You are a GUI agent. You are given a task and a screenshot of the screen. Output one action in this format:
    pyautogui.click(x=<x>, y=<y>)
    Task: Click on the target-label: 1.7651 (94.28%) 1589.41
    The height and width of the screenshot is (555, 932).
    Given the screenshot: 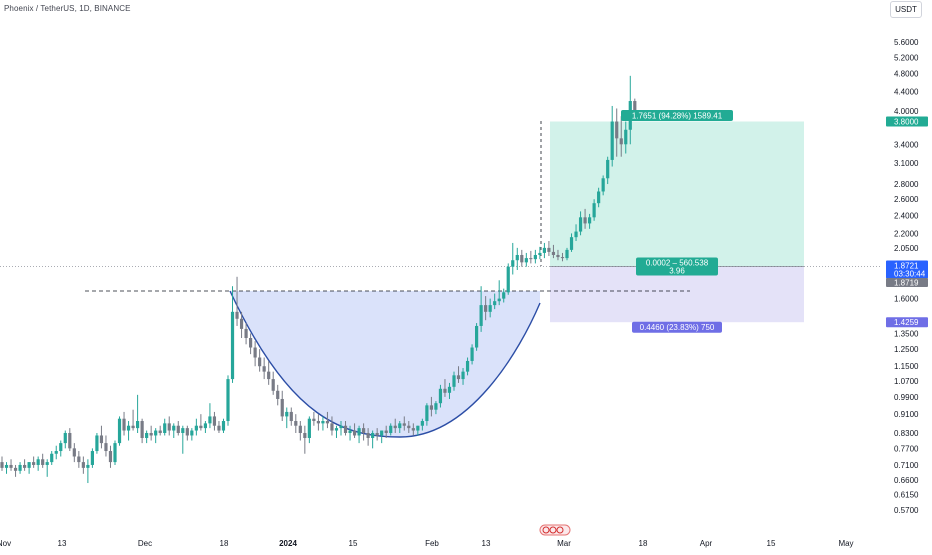 What is the action you would take?
    pyautogui.click(x=677, y=116)
    